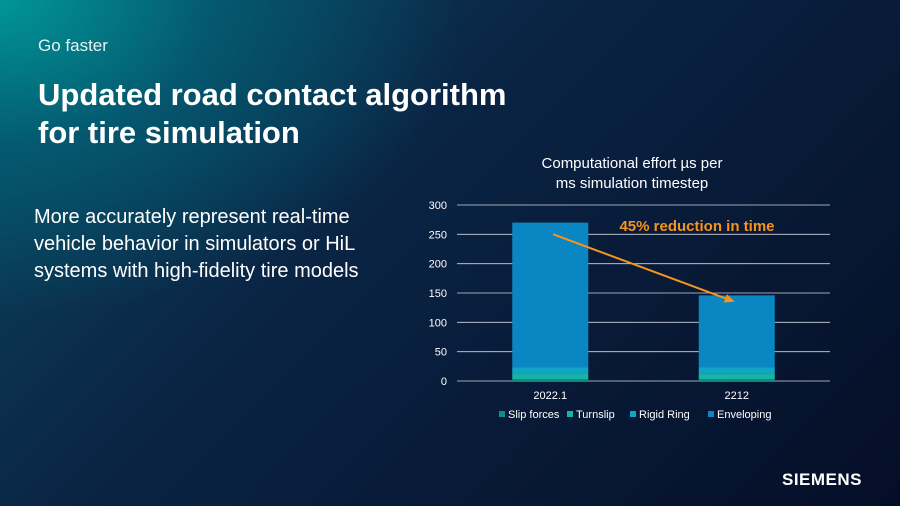 The width and height of the screenshot is (900, 506). I want to click on y-tick-label: 100, so click(438, 323).